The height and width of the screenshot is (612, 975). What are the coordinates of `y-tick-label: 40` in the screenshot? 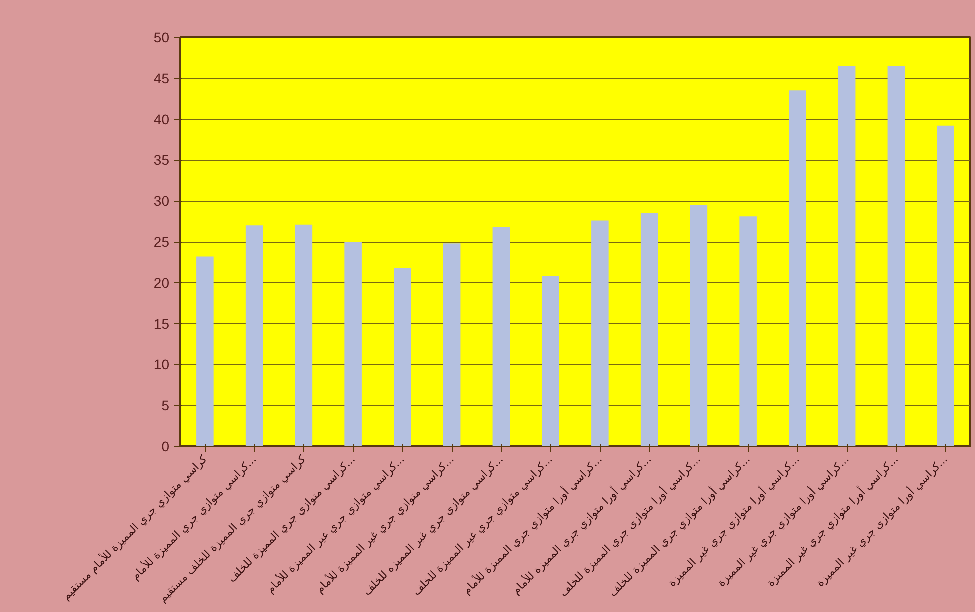 It's located at (162, 119).